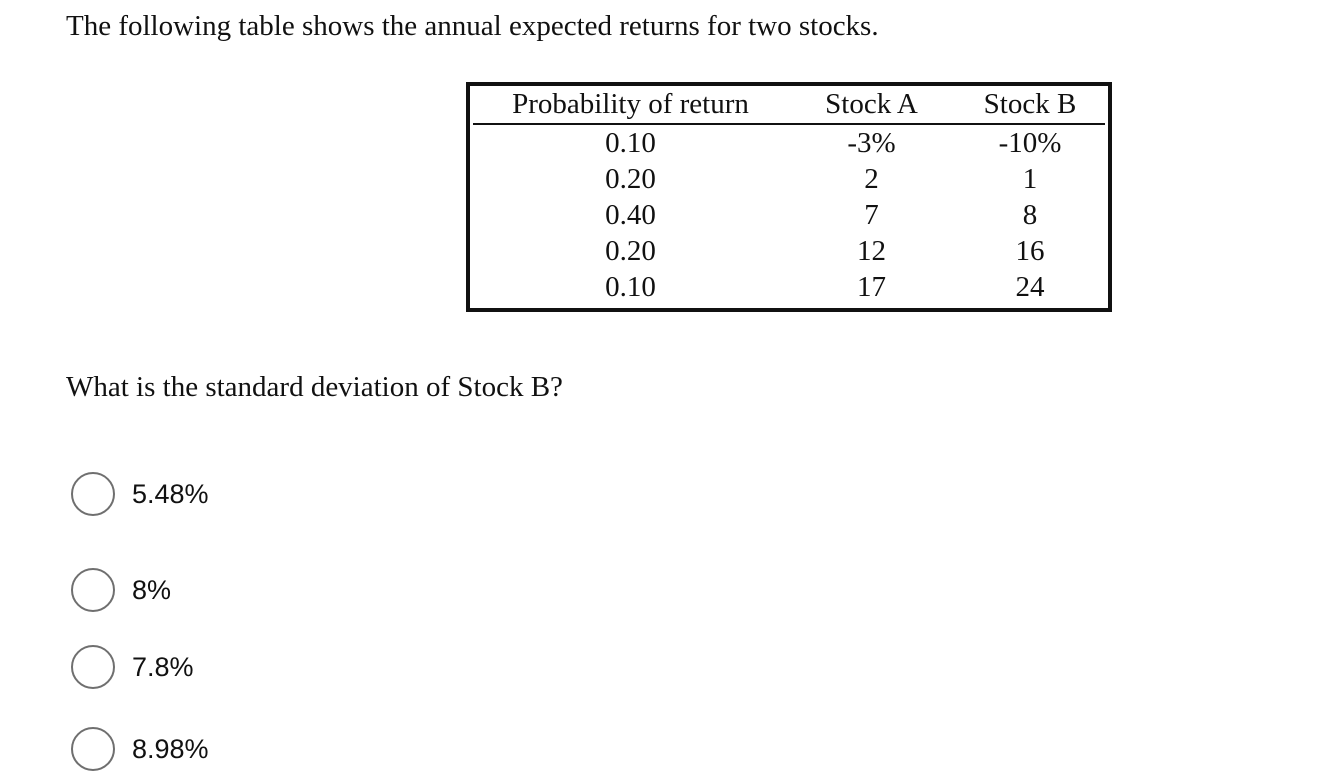 This screenshot has width=1332, height=784. What do you see at coordinates (1030, 178) in the screenshot?
I see `stock-b-cell: 1` at bounding box center [1030, 178].